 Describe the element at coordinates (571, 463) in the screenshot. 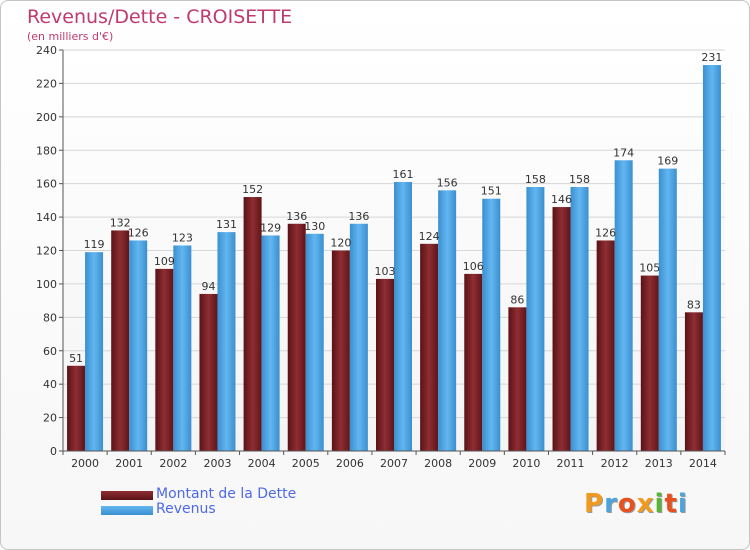

I see `x-tick-label: 2011` at that location.